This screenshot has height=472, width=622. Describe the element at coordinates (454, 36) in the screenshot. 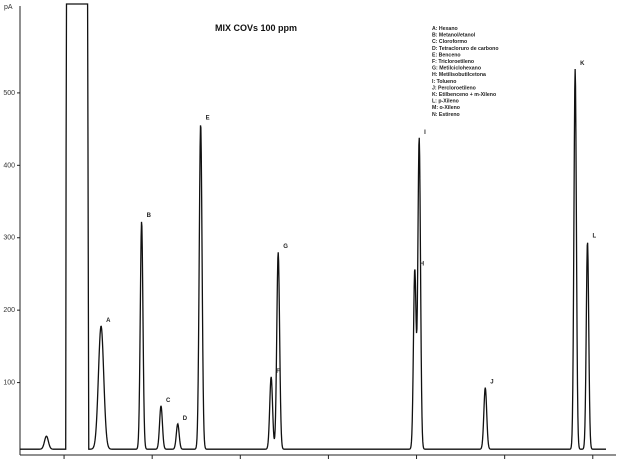

I see `legend-entry: B: Metanol/etanol` at that location.